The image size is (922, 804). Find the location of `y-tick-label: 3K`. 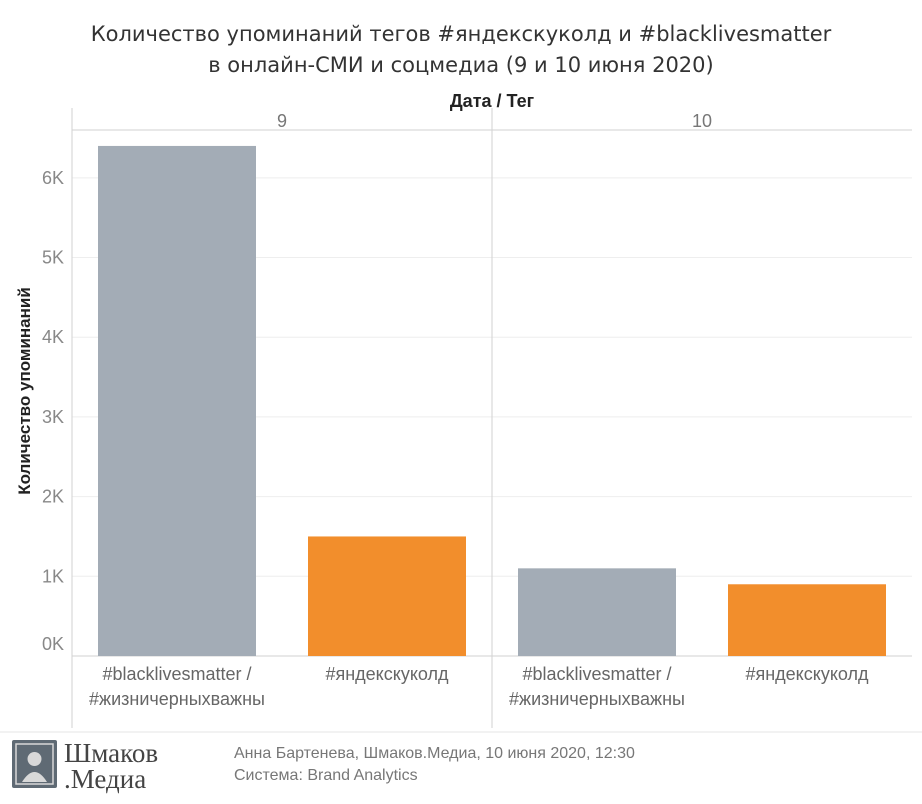

y-tick-label: 3K is located at coordinates (53, 417).